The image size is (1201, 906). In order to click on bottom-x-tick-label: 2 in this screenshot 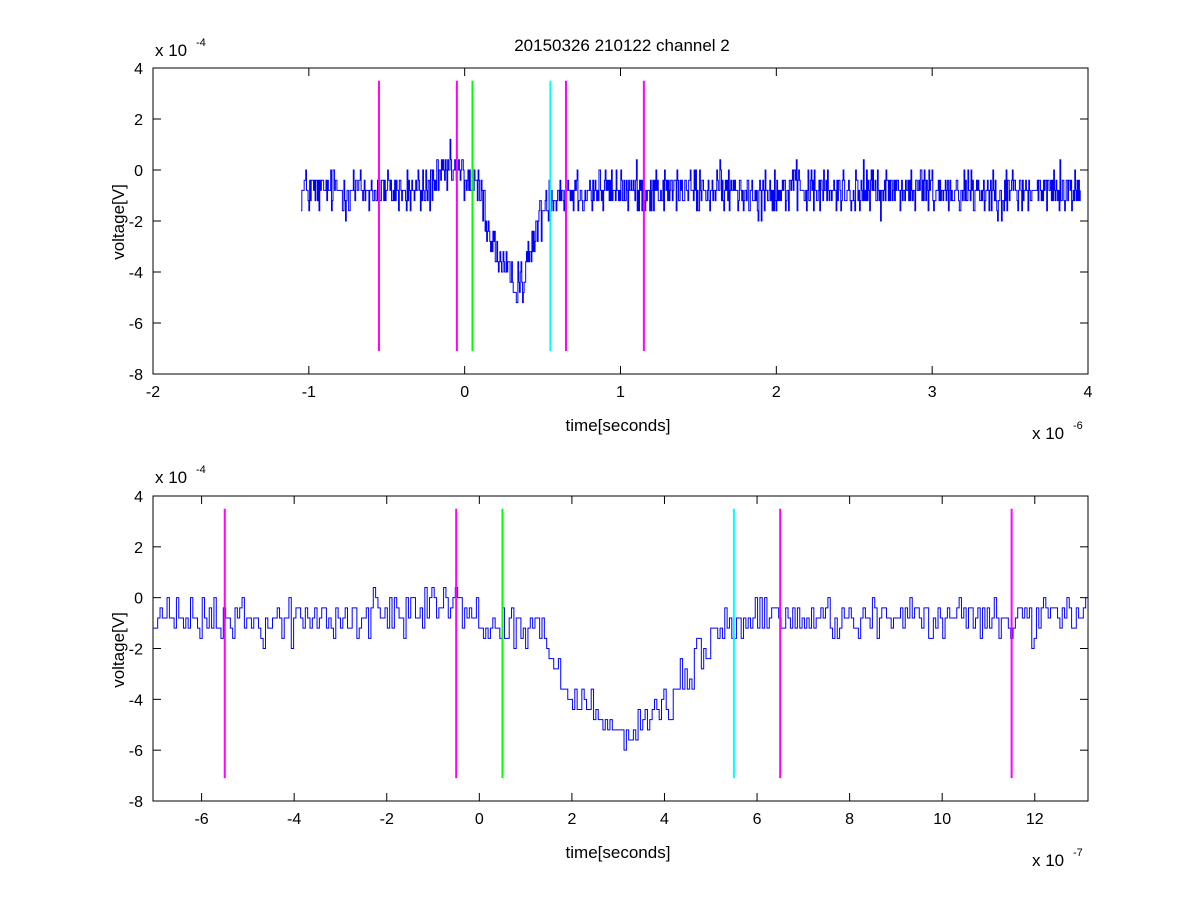, I will do `click(571, 819)`.